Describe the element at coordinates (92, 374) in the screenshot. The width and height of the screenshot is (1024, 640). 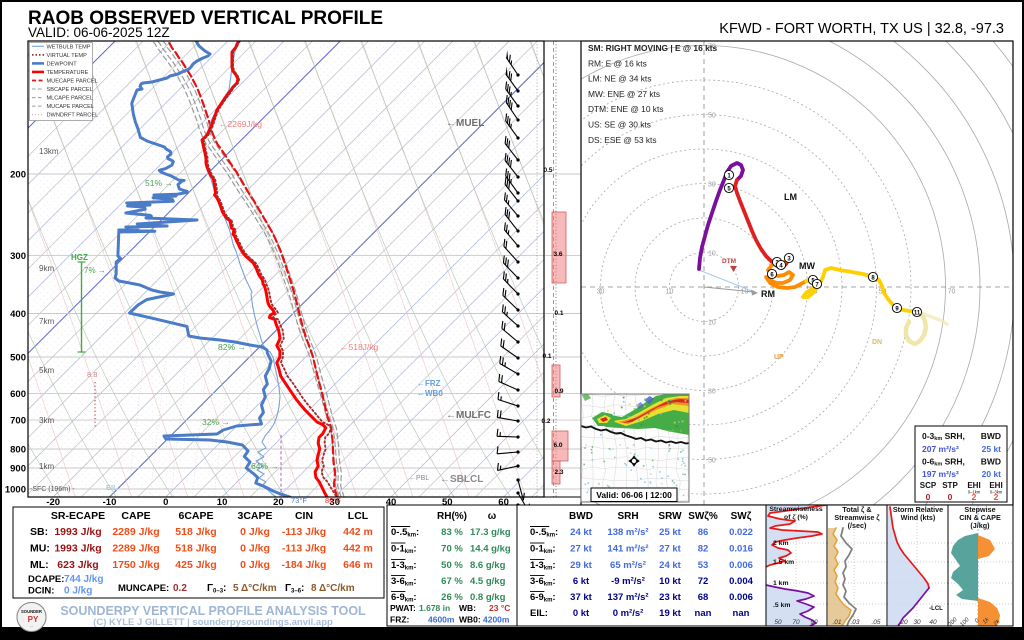
I see `svg-text: 8.8` at that location.